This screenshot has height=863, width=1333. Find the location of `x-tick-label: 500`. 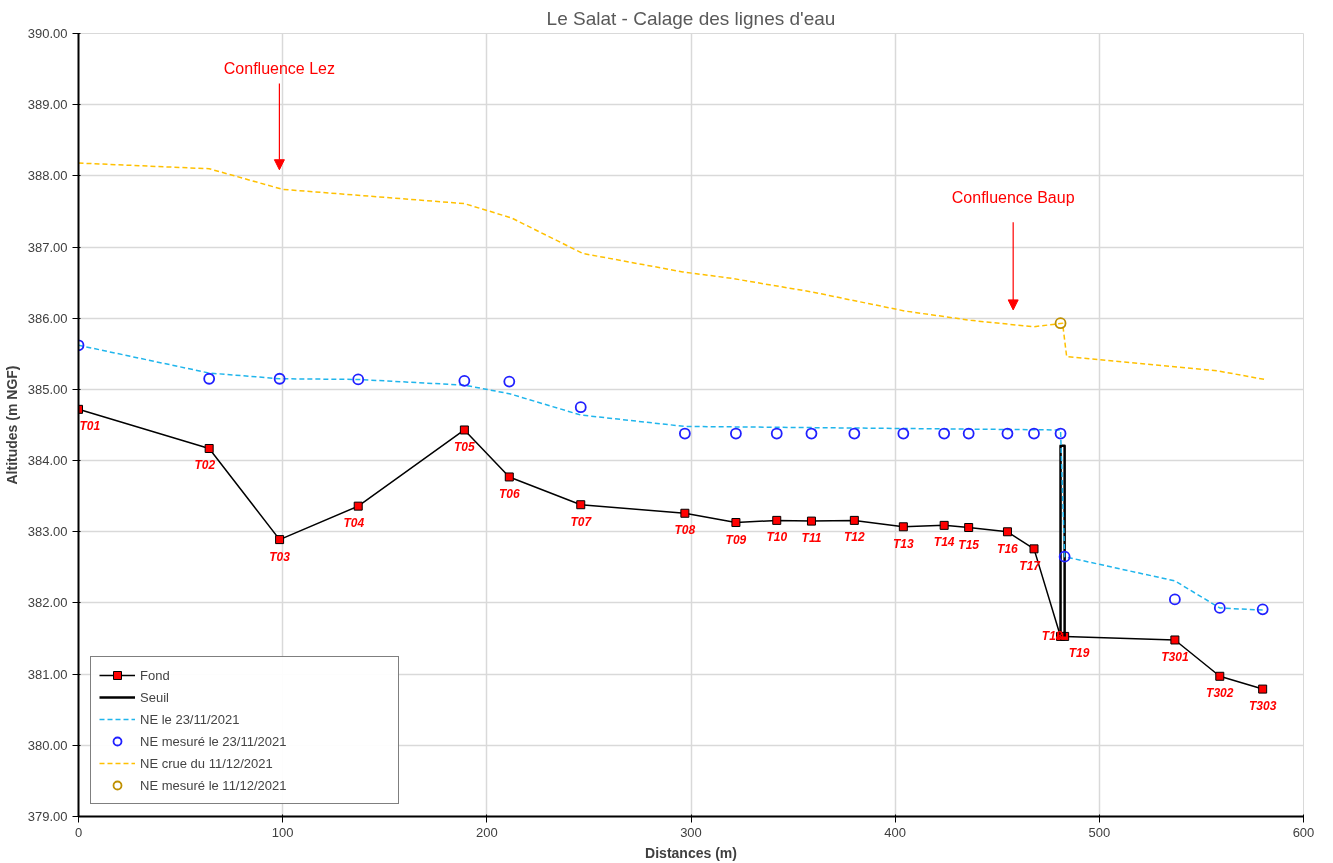

x-tick-label: 500 is located at coordinates (1099, 832).